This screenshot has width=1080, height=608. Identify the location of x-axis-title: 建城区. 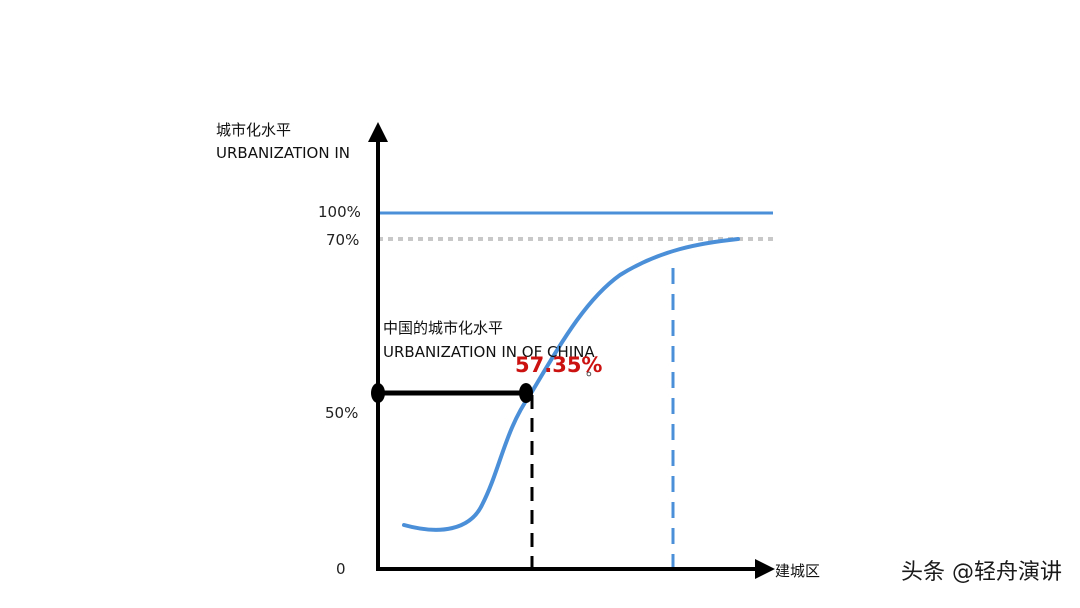
(798, 571).